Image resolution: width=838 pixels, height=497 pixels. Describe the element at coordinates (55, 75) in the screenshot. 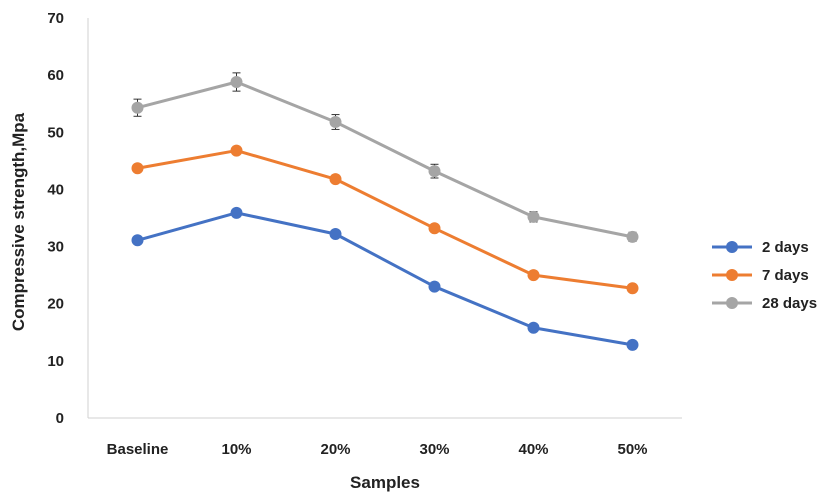

I see `y-tick-label: 60` at that location.